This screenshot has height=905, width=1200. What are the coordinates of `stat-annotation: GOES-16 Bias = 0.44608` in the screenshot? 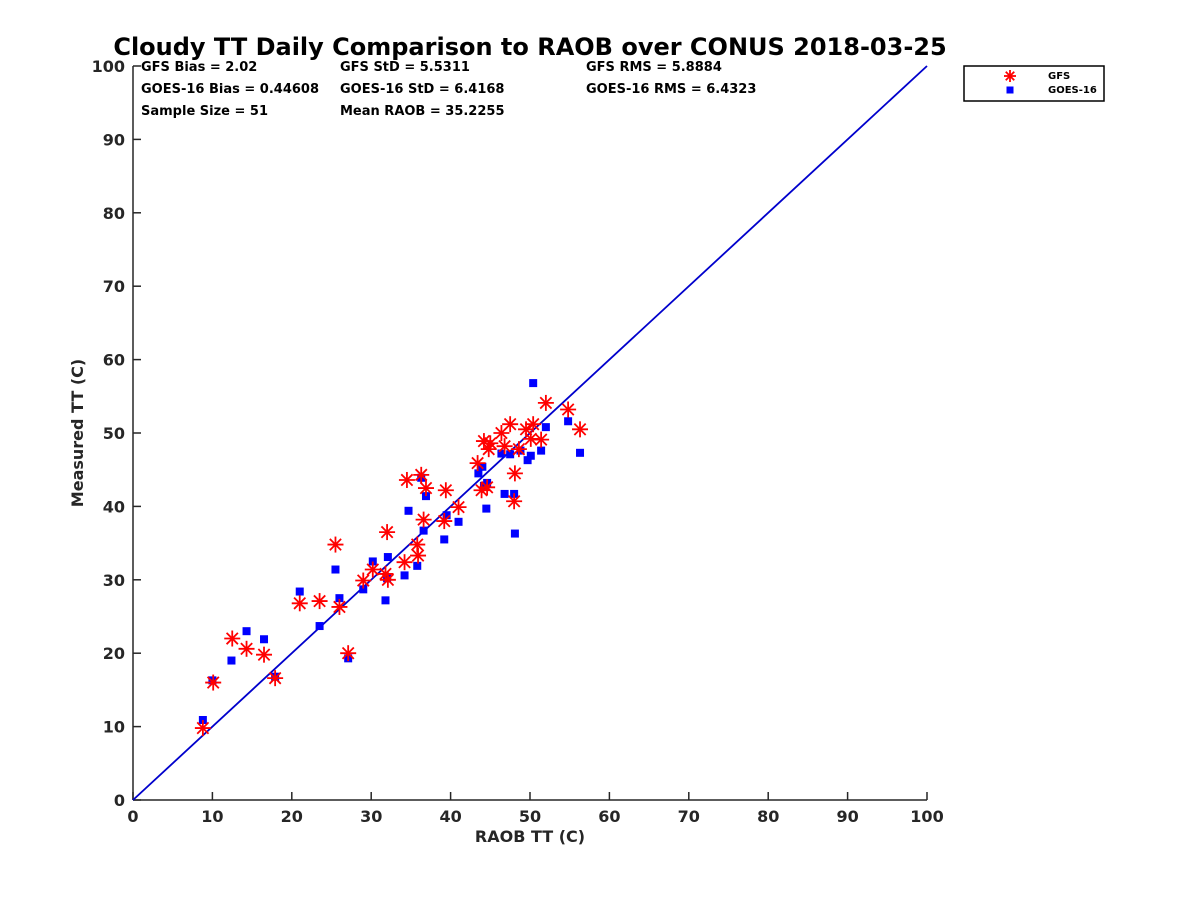 It's located at (230, 89).